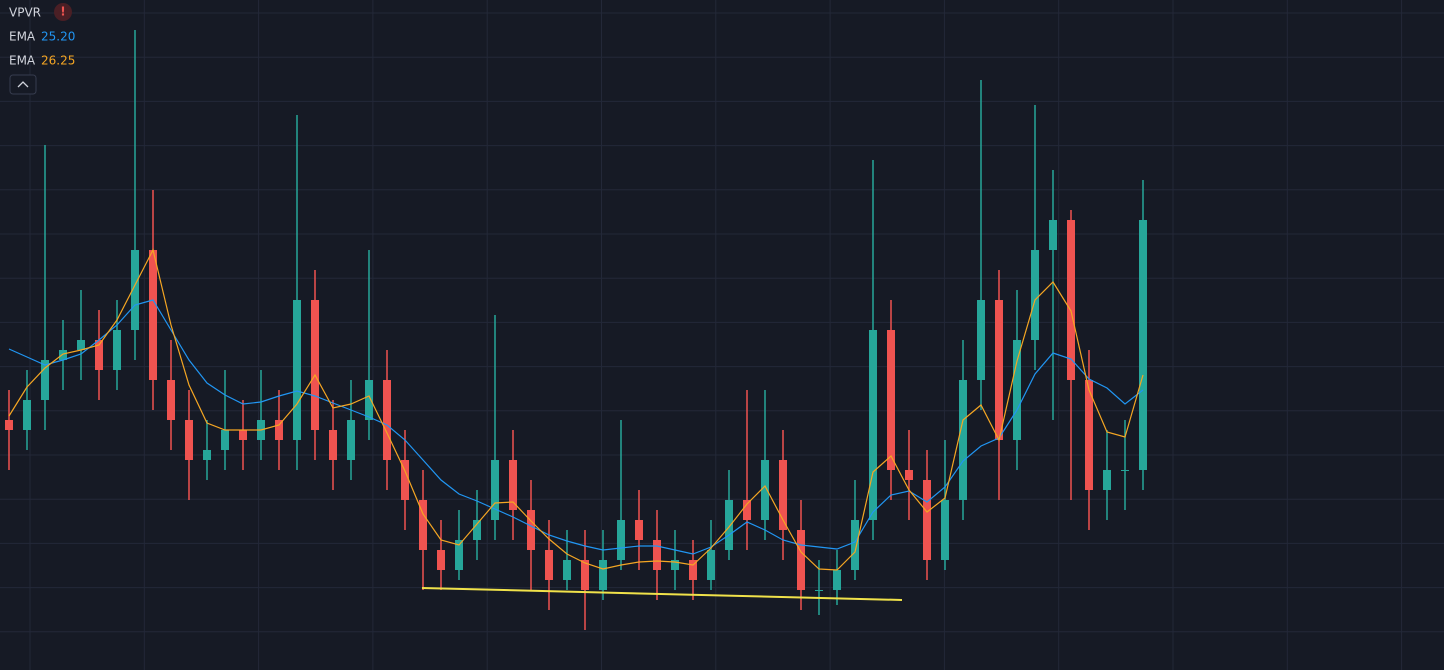 Image resolution: width=1444 pixels, height=670 pixels. I want to click on indicator-value: 26.25, so click(58, 61).